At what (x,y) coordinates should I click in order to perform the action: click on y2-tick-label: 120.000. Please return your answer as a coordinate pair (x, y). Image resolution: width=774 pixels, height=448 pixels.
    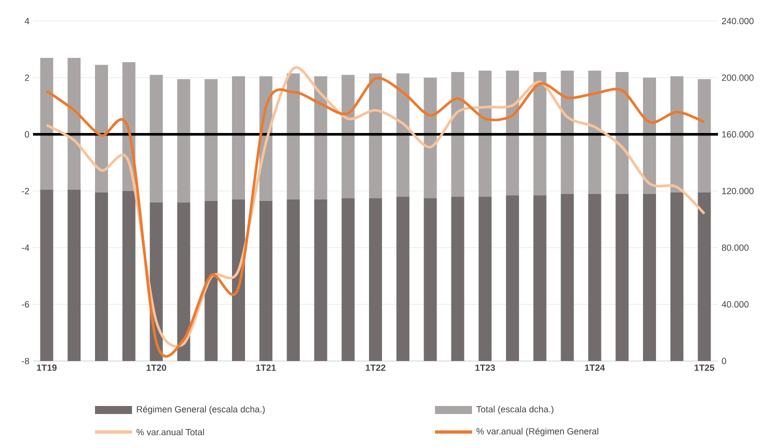
    Looking at the image, I should click on (738, 191).